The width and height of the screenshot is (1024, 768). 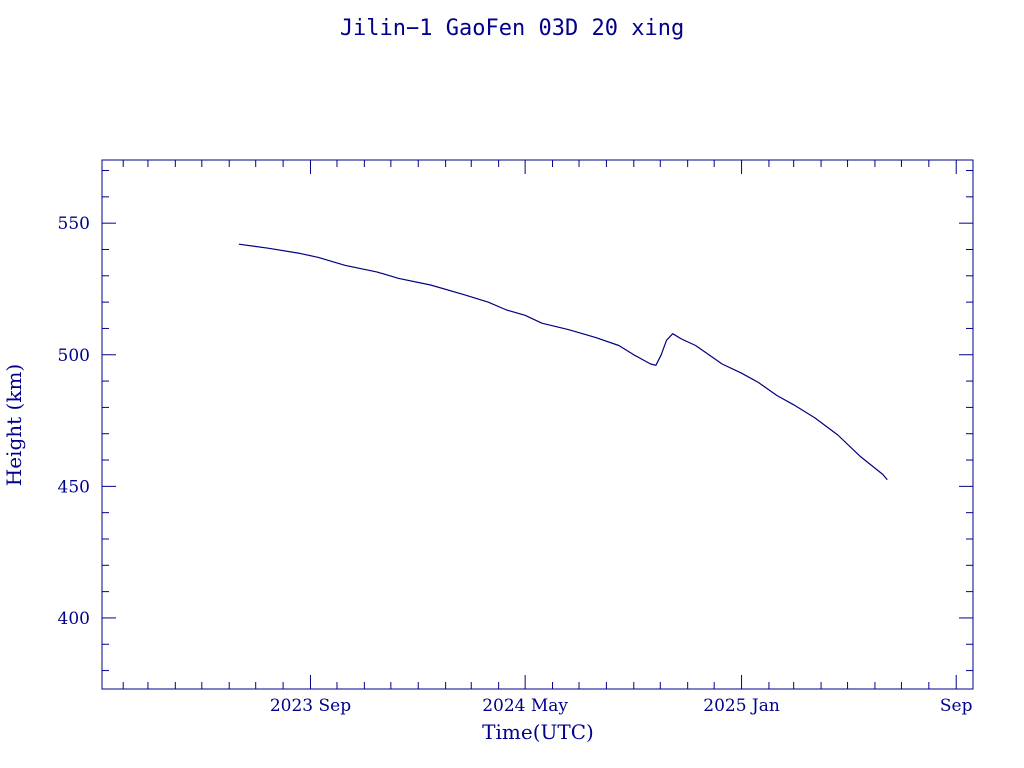 I want to click on x-tick-label: 2023 Sep, so click(x=310, y=706).